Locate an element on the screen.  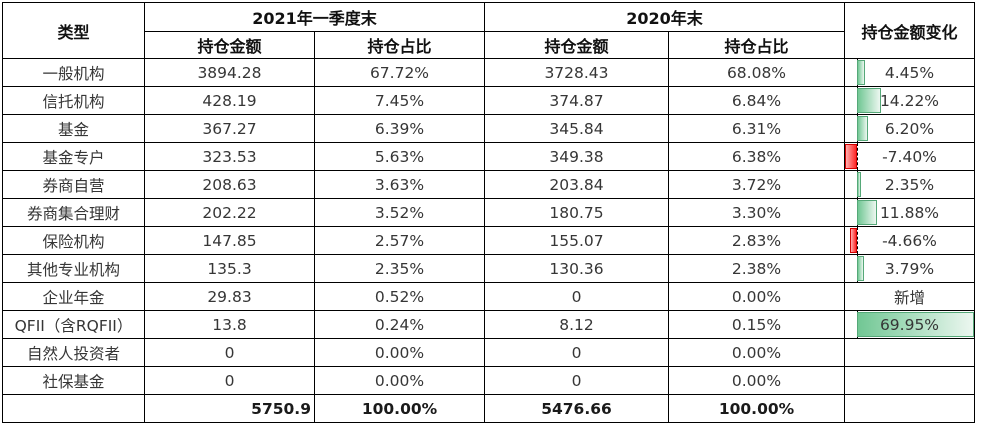
change-bar-area: 4.45% is located at coordinates (910, 72).